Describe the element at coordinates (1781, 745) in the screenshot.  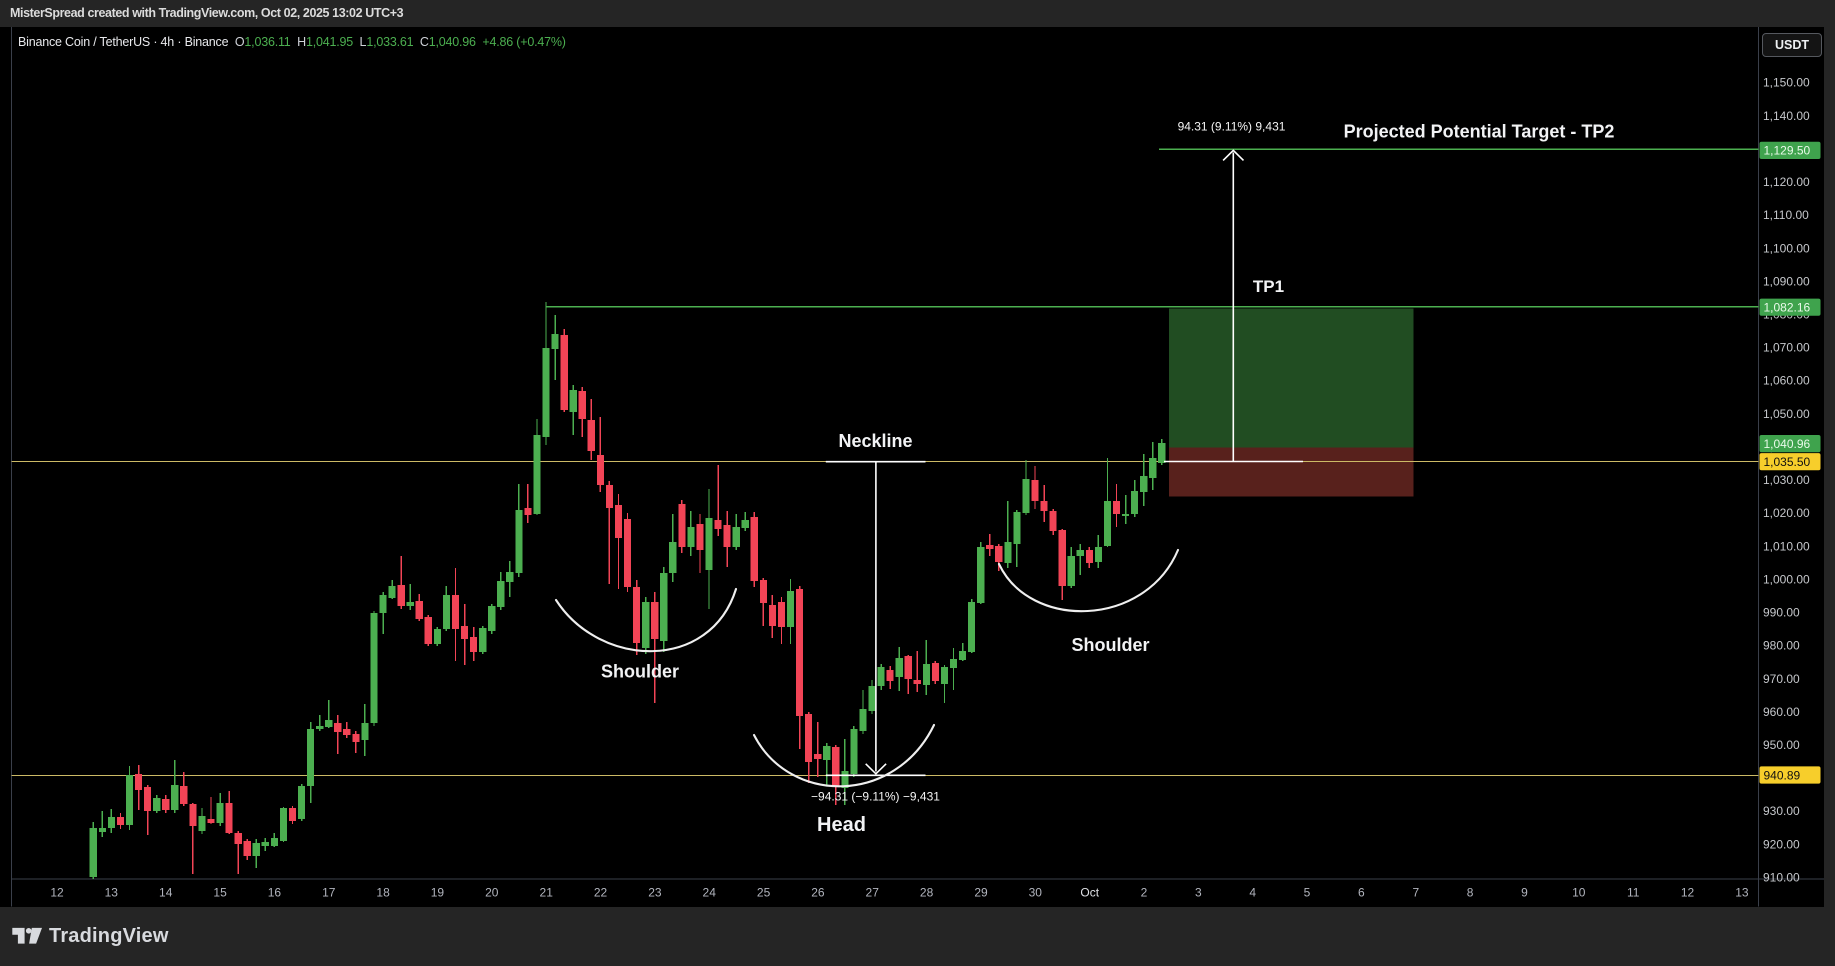
I see `svg-text: 950.00` at that location.